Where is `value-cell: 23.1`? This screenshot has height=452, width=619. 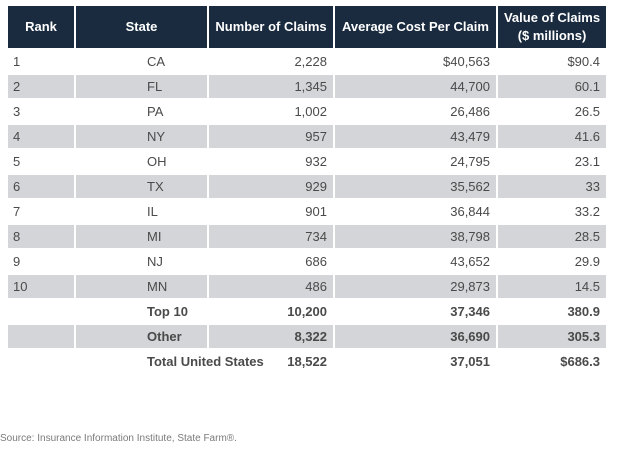
value-cell: 23.1 is located at coordinates (551, 160).